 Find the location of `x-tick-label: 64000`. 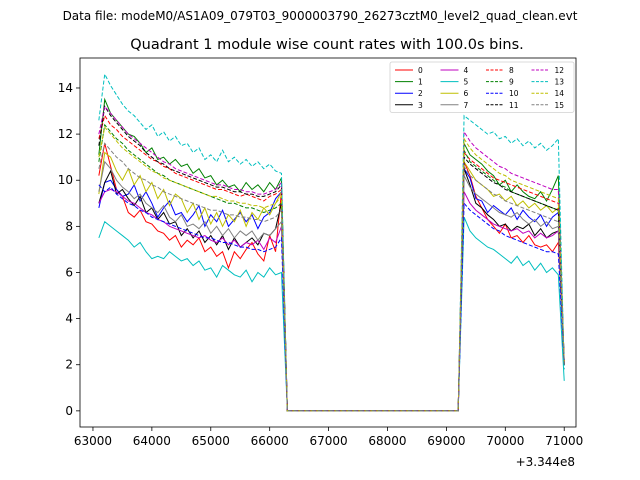

x-tick-label: 64000 is located at coordinates (152, 441).